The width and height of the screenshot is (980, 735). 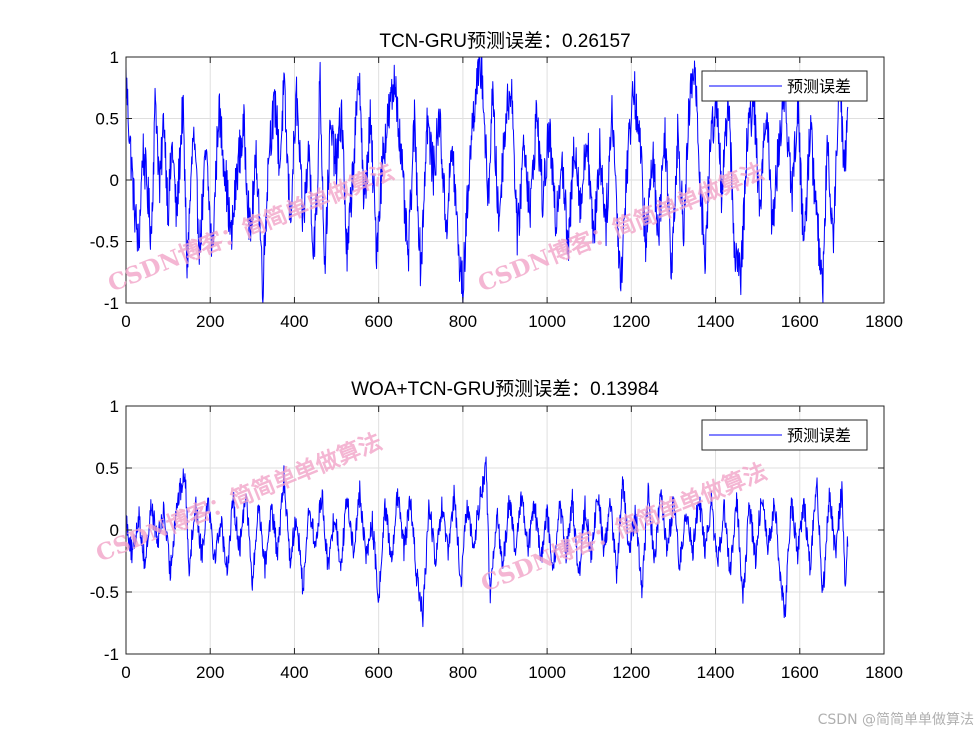 What do you see at coordinates (505, 389) in the screenshot?
I see `chart-title: WOA+TCN-GRU预测误差：0.13984` at bounding box center [505, 389].